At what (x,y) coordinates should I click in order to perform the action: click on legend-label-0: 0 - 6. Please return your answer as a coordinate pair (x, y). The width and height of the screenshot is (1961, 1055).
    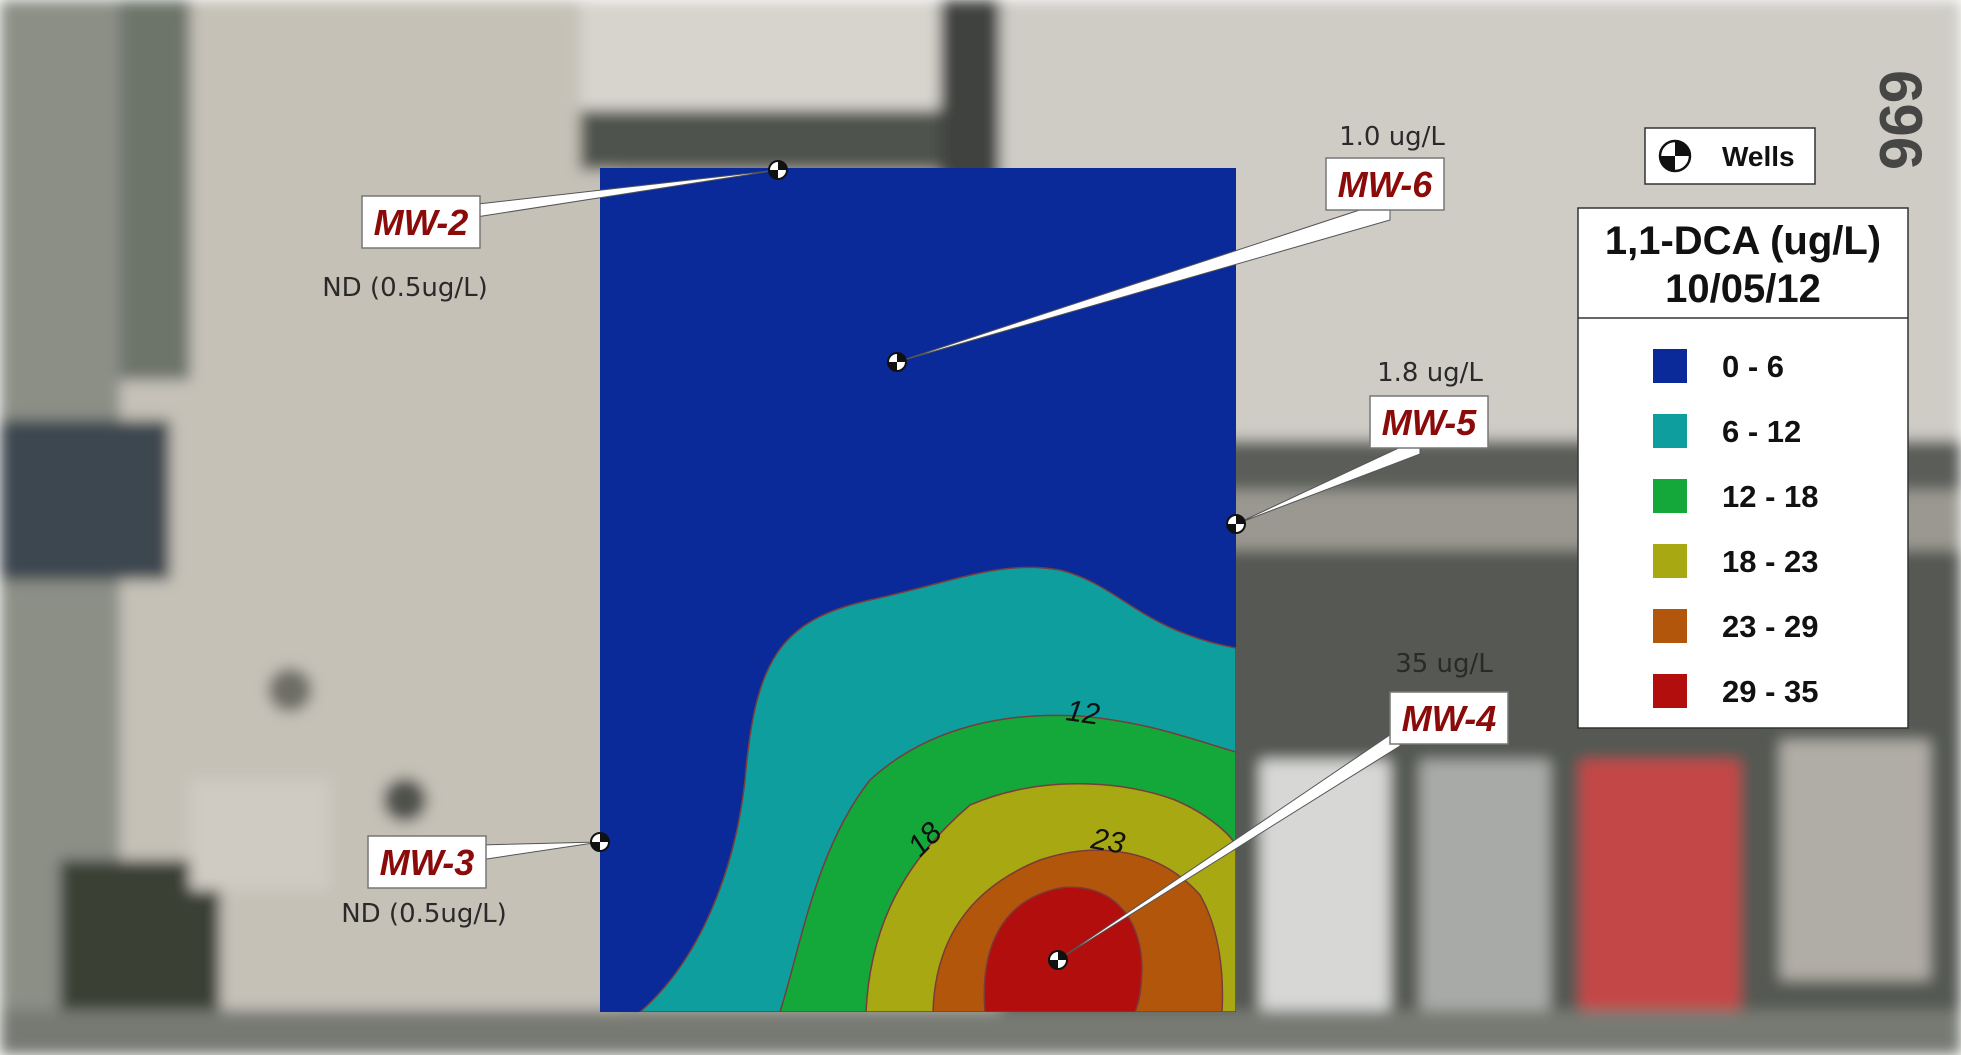
    Looking at the image, I should click on (1753, 366).